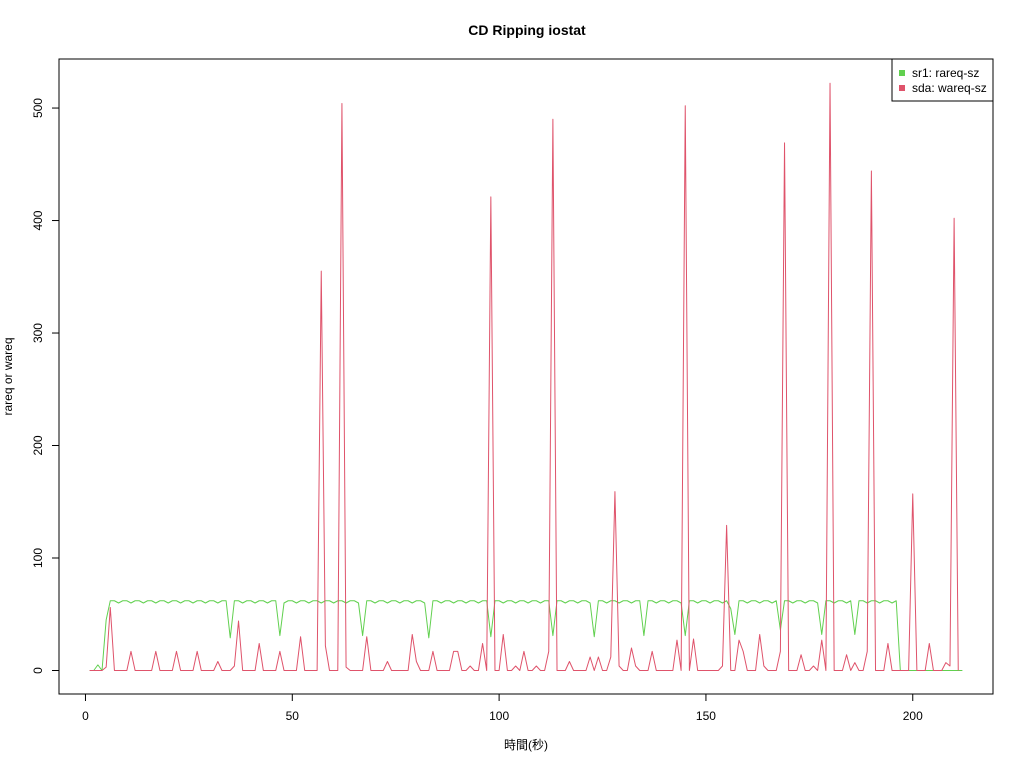  What do you see at coordinates (38, 445) in the screenshot?
I see `y-tick-label: 200` at bounding box center [38, 445].